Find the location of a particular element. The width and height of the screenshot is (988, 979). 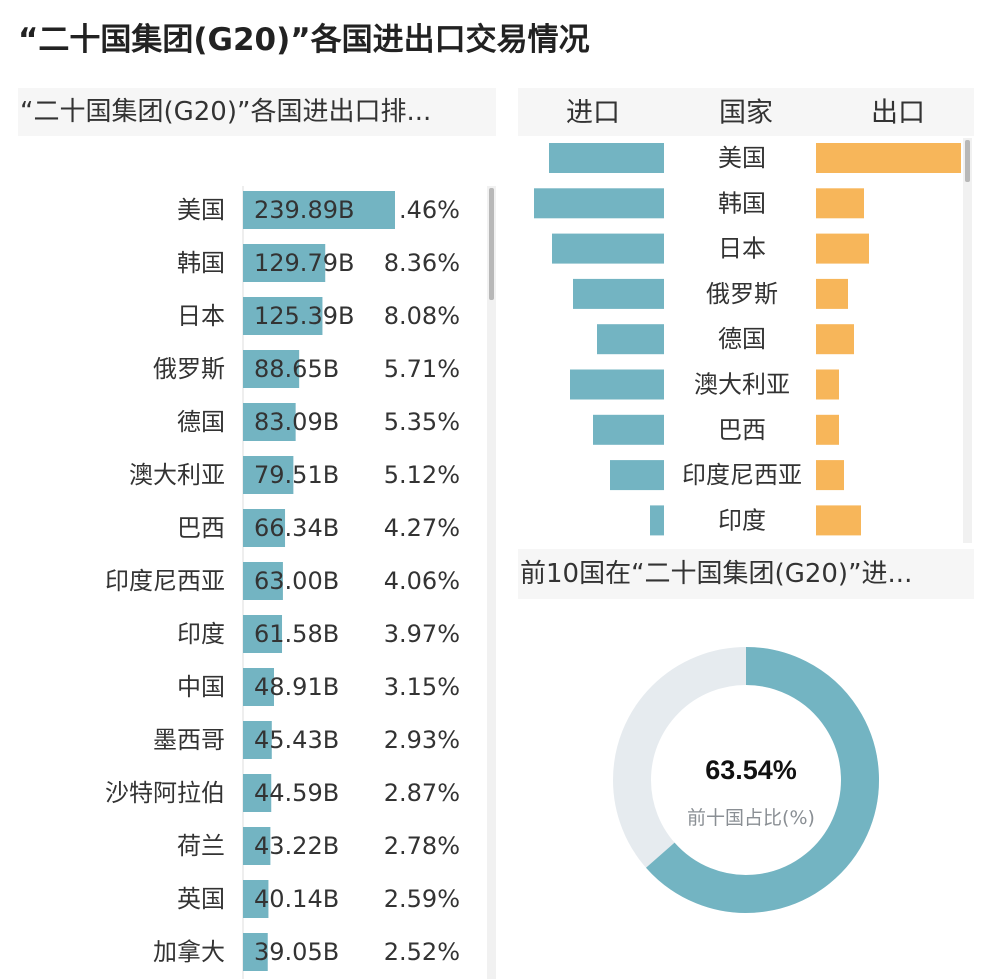

donut-center-value: 63.54% is located at coordinates (751, 770).